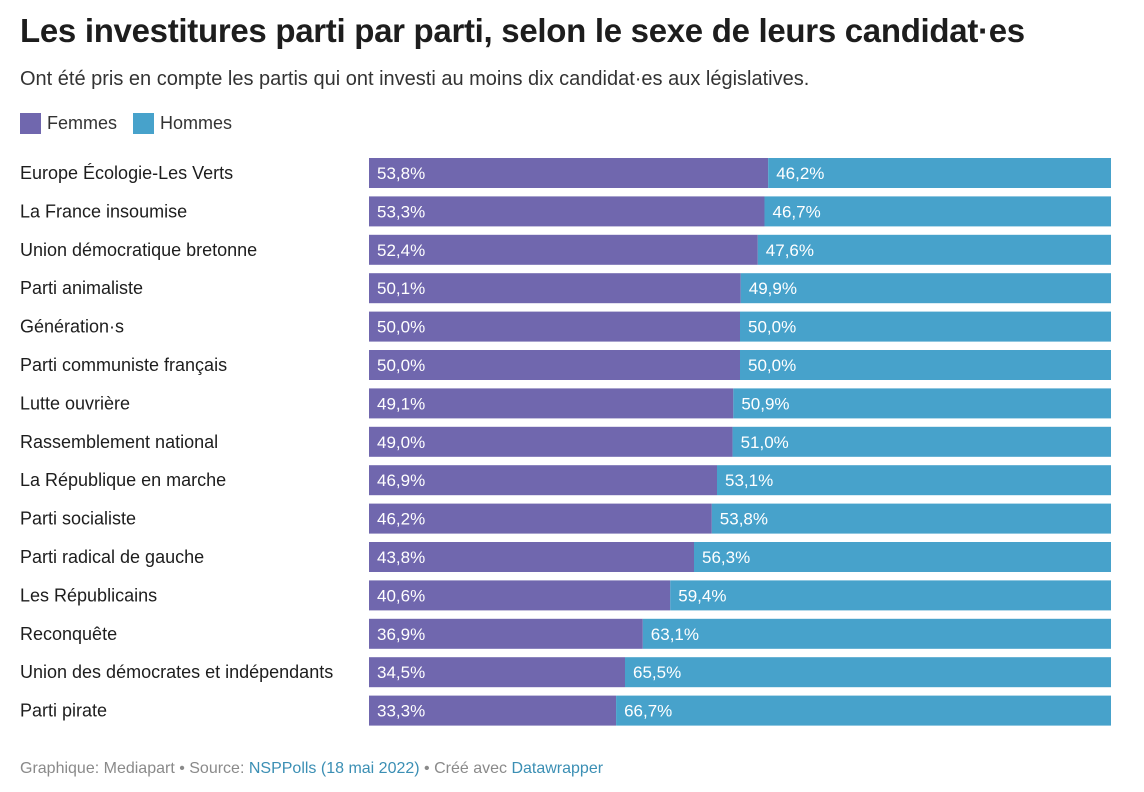 This screenshot has height=792, width=1144. I want to click on category-label-union-des-democrates-et-independants: Union des démocrates et indépendants, so click(176, 672).